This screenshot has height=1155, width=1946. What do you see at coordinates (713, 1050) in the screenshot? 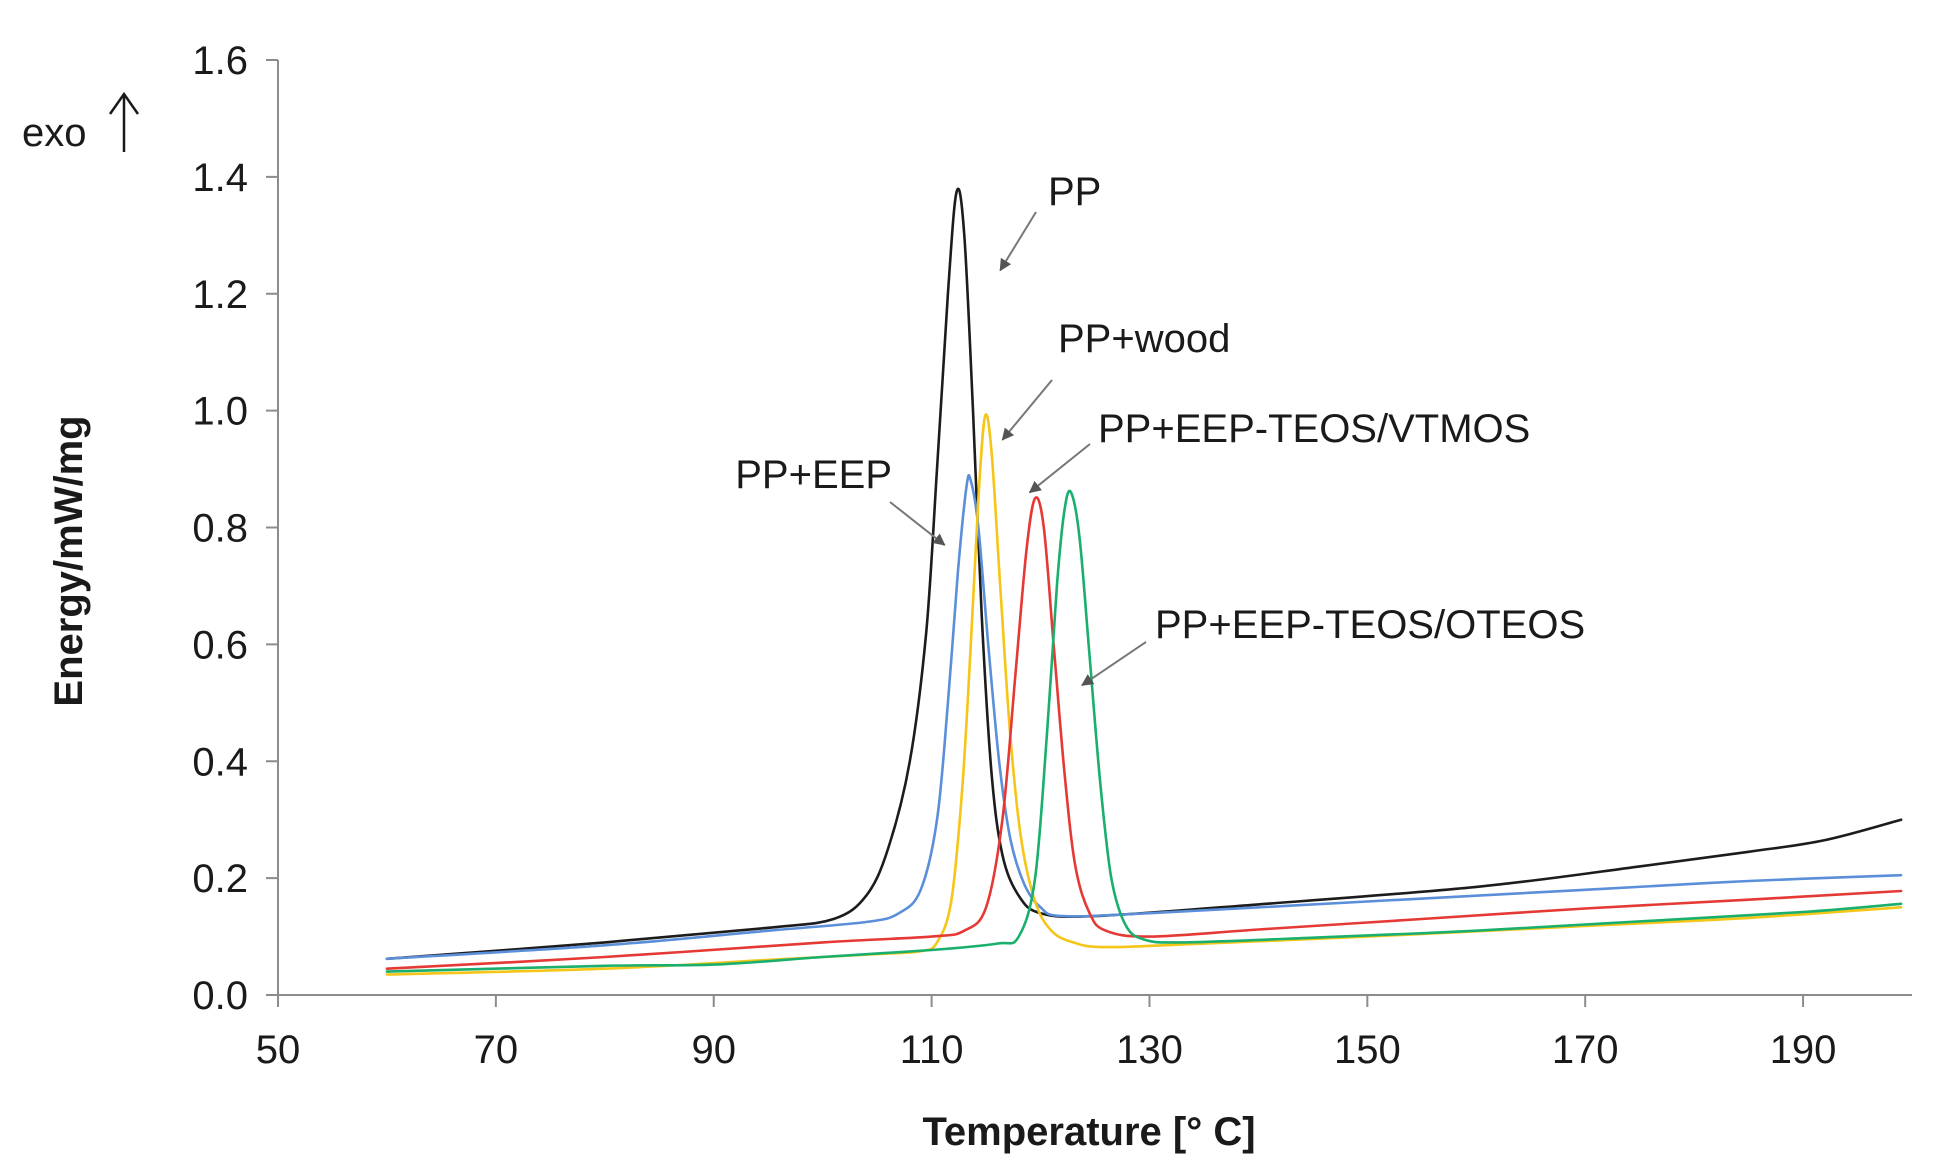
I see `x-tick-label: 90` at bounding box center [713, 1050].